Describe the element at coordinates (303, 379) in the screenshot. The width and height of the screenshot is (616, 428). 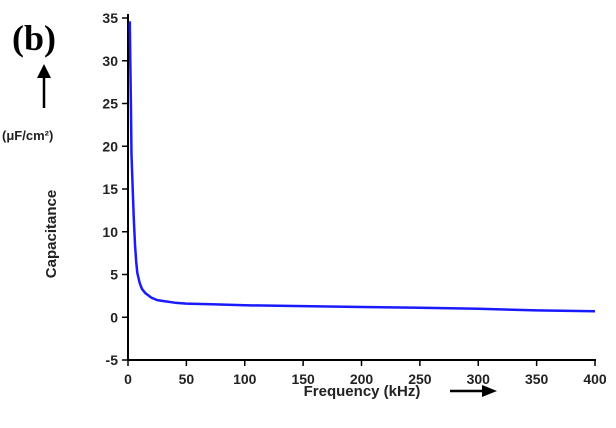
I see `x-tick-label: 150` at that location.